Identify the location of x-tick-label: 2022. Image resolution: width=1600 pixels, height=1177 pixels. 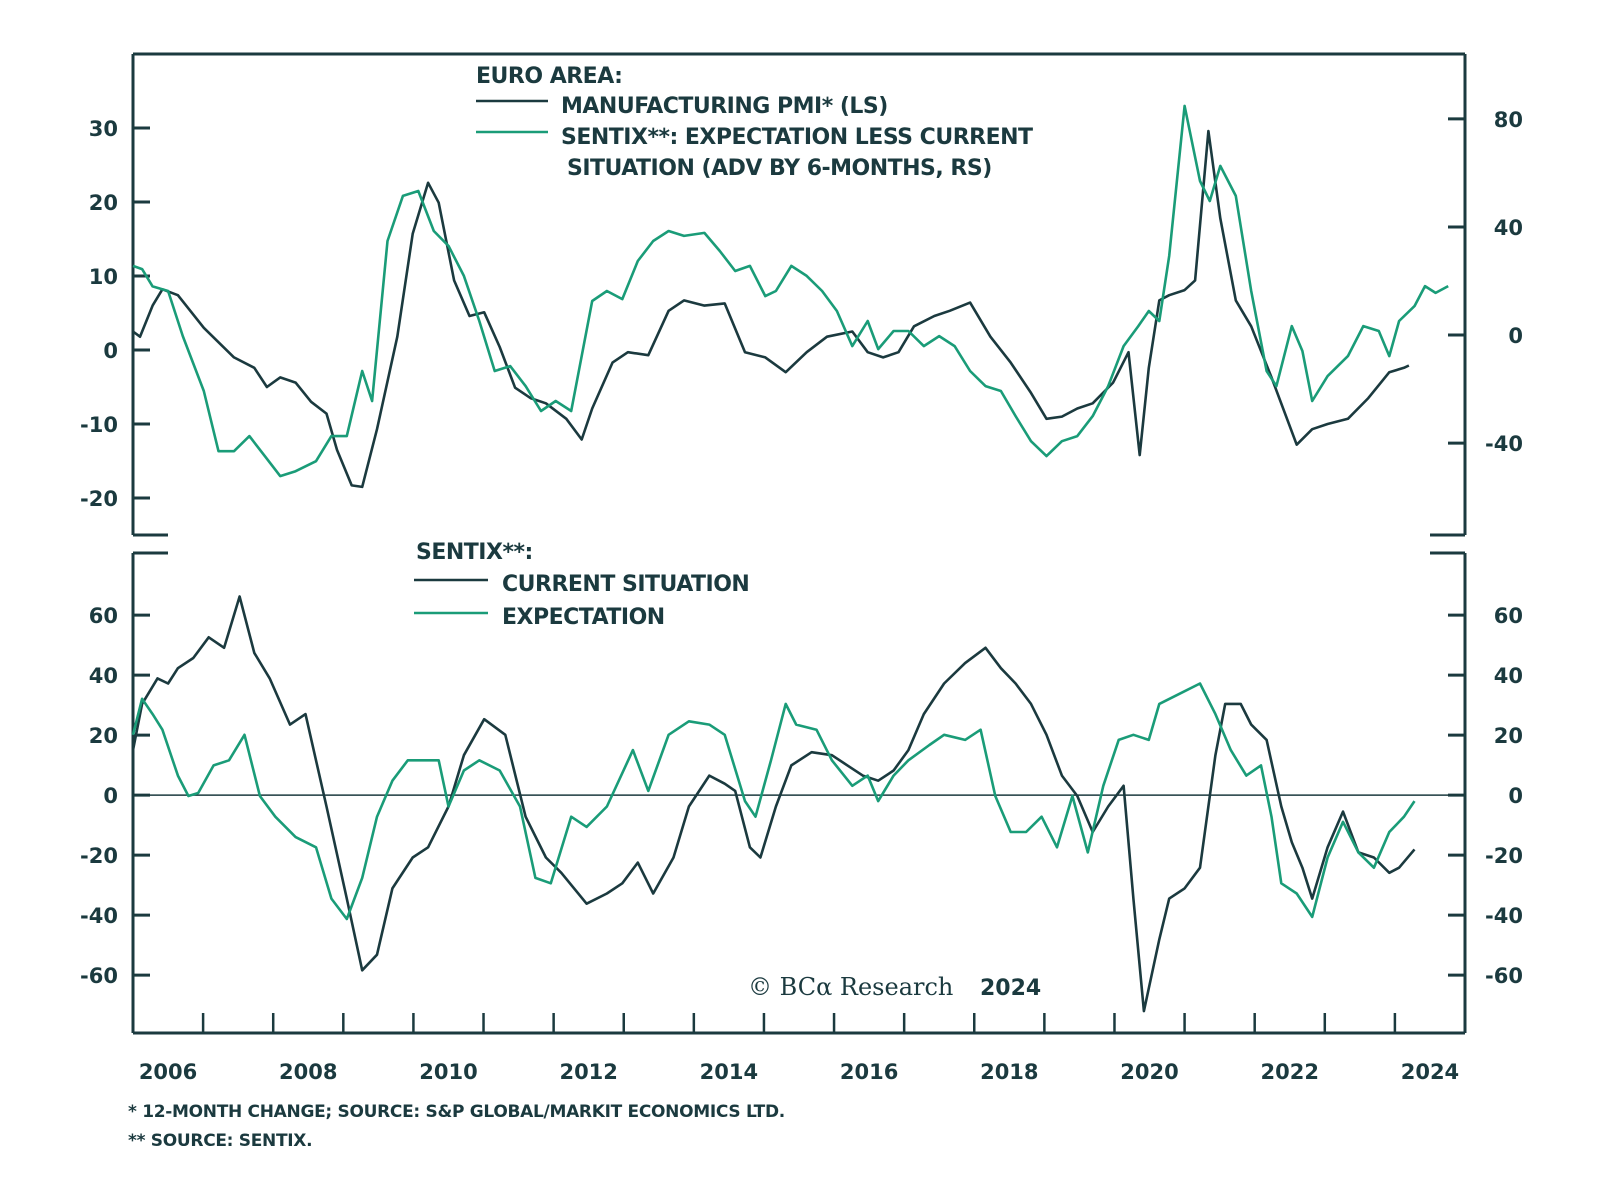
(1290, 1072).